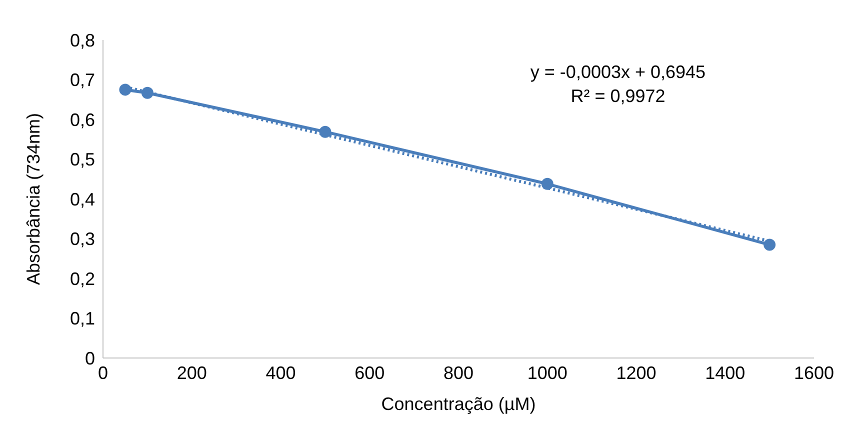  I want to click on x-axis-title: Concentração (µM), so click(458, 404).